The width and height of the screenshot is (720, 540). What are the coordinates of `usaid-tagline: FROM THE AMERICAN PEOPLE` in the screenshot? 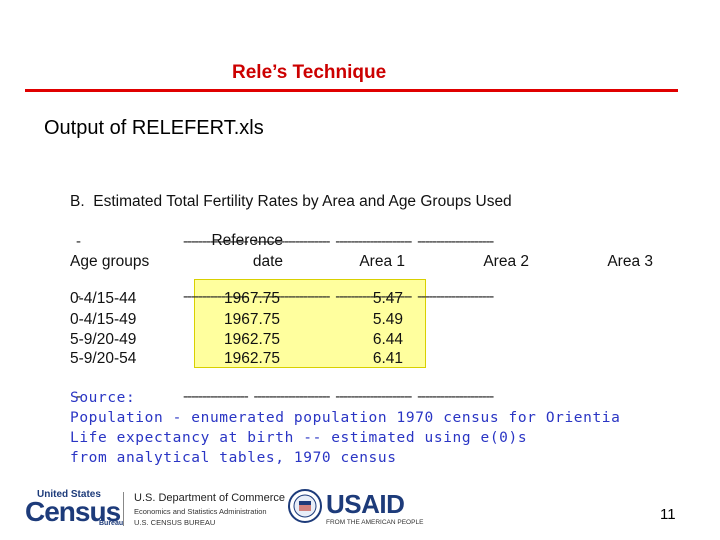 It's located at (375, 522).